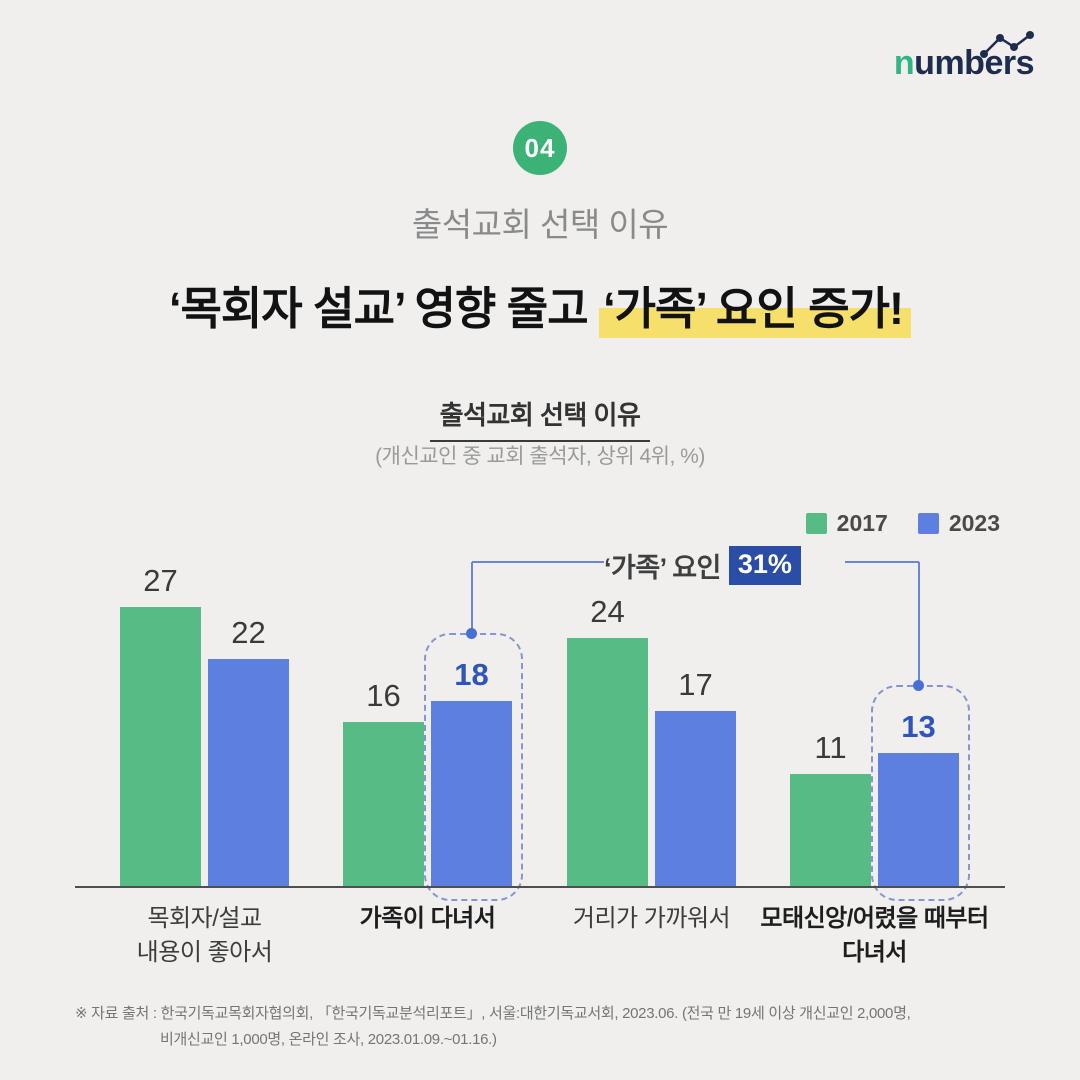  I want to click on chart-title: 출석교회 선택 이유, so click(540, 418).